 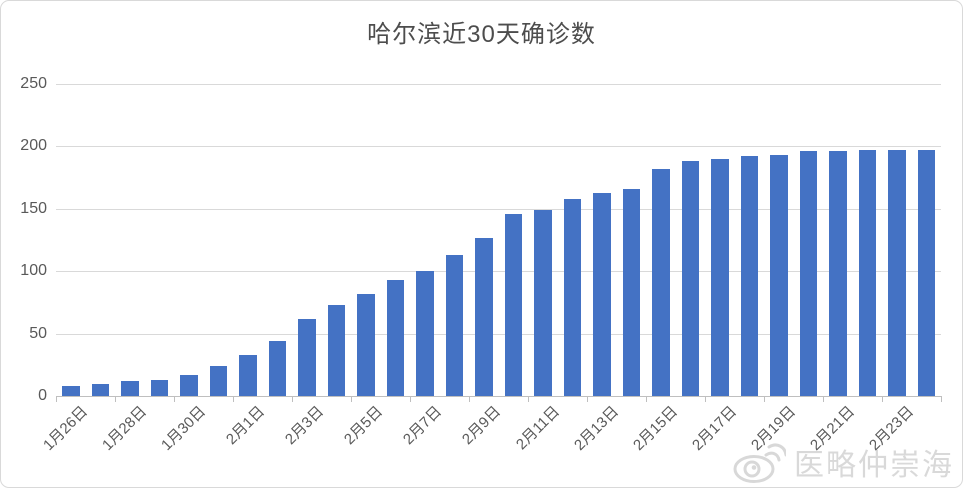 I want to click on y-axis-tick-label: 150, so click(x=33, y=208).